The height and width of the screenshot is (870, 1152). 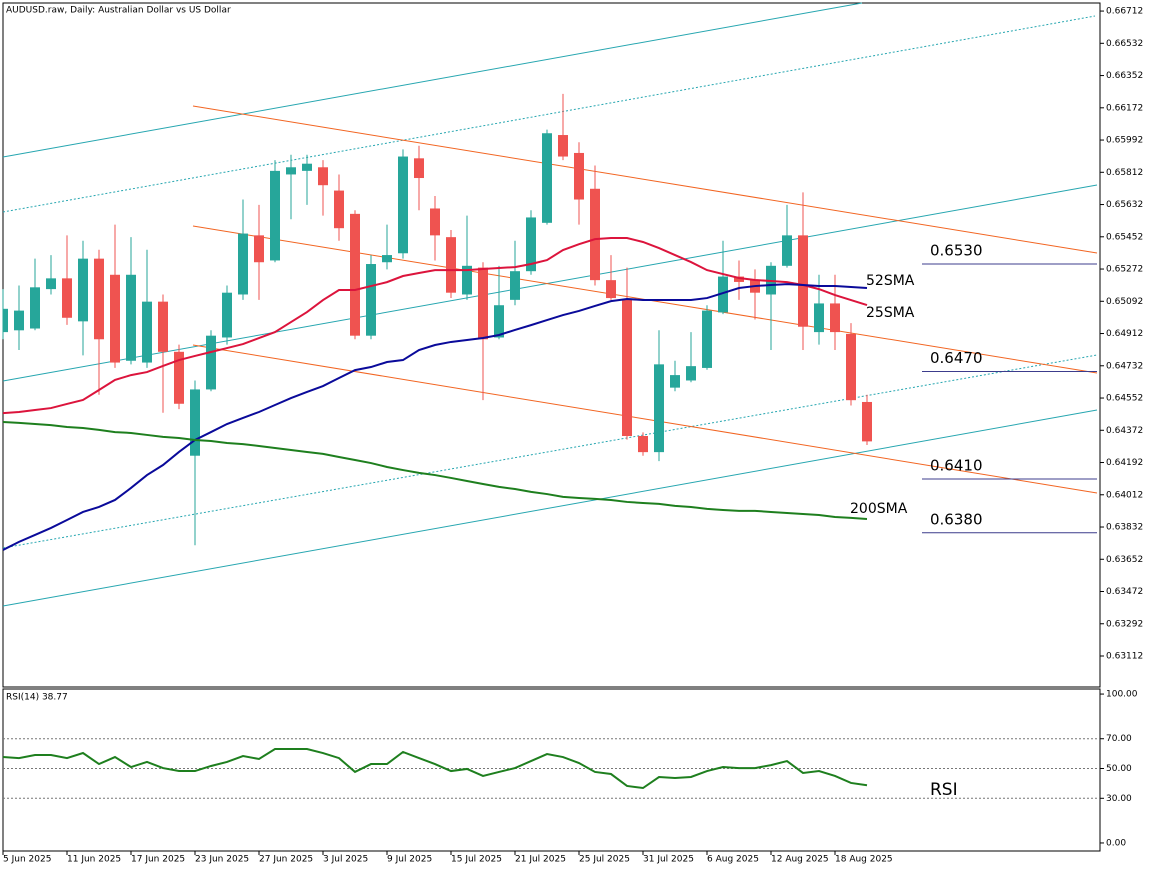 I want to click on level-label: 0.6410, so click(x=956, y=466).